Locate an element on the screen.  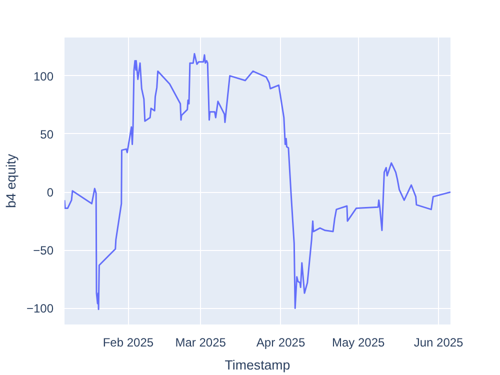
y-tick-label: −50 is located at coordinates (43, 251).